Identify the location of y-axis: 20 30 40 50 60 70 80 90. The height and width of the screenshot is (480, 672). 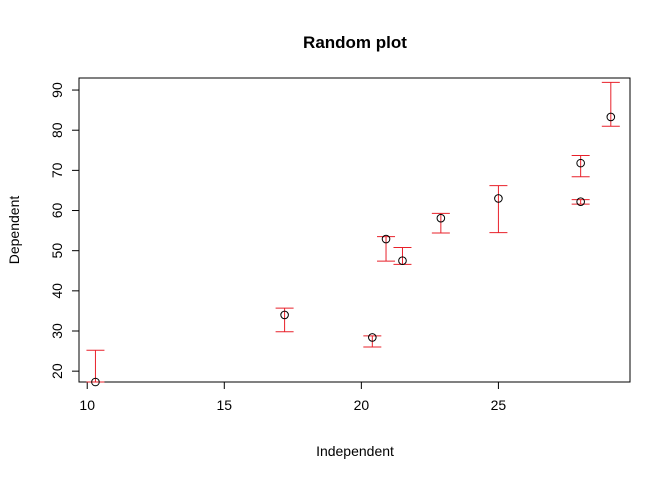
(64, 230).